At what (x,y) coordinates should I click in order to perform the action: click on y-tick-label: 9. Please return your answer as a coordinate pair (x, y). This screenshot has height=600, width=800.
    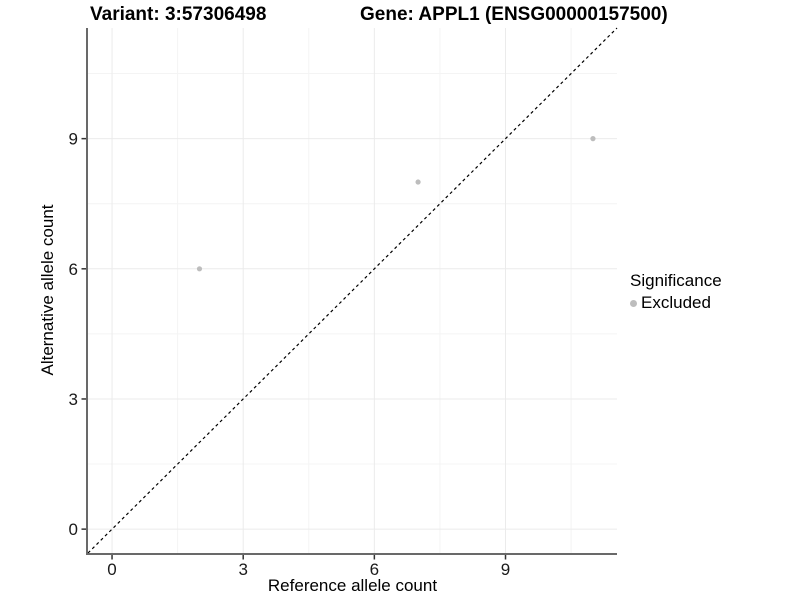
    Looking at the image, I should click on (73, 139).